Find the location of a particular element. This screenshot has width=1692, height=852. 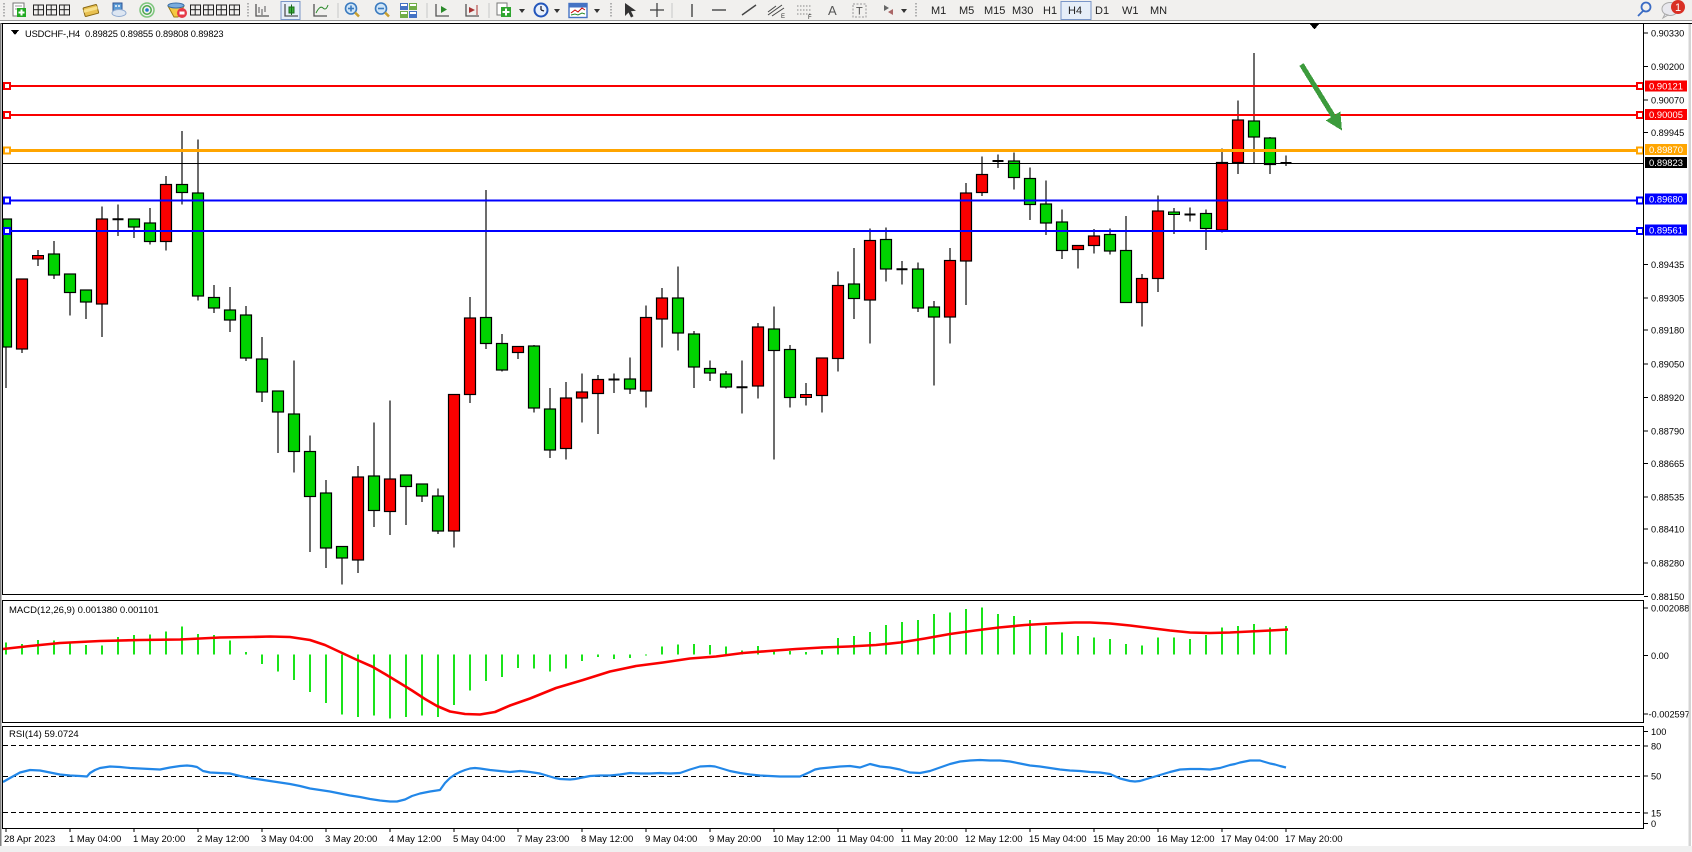

svg-text: 0.89870 is located at coordinates (1666, 149).